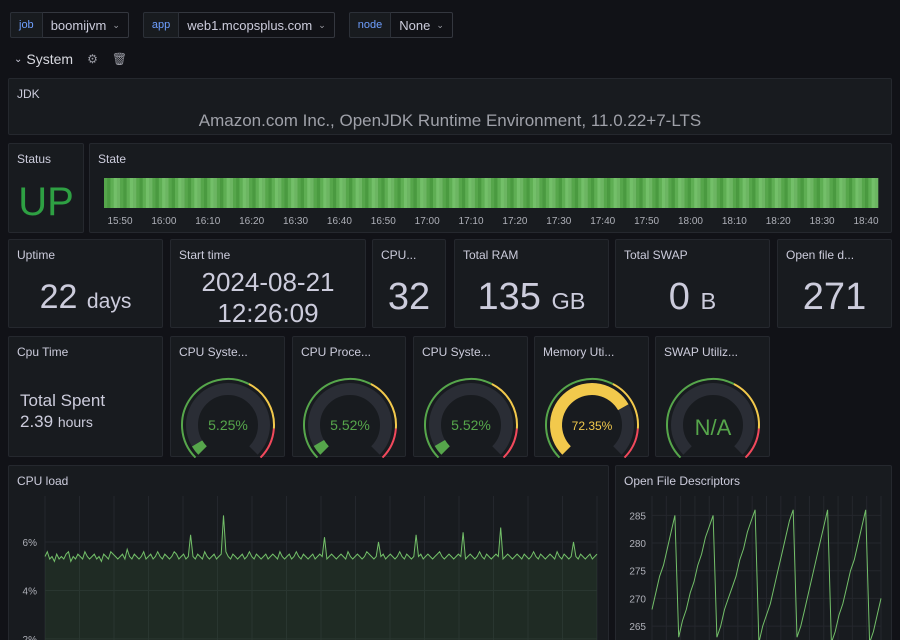 This screenshot has width=904, height=640. What do you see at coordinates (558, 221) in the screenshot?
I see `state-tick-label: 17:30` at bounding box center [558, 221].